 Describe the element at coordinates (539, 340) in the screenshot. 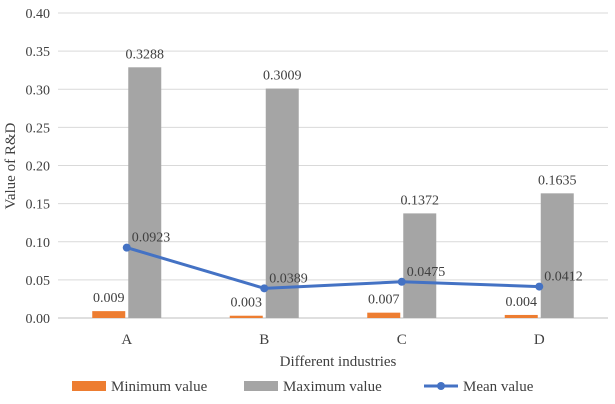

I see `x-tick-label: D` at that location.